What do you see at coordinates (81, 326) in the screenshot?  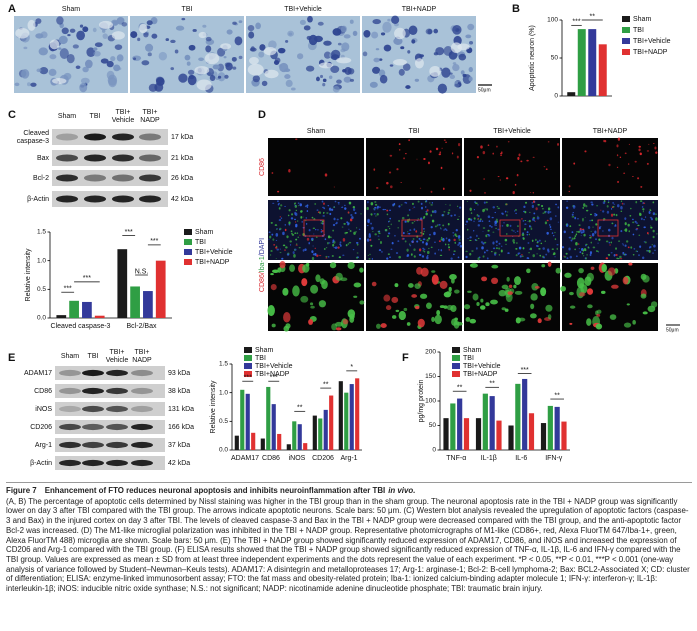 I see `x-tick-label: Cleaved caspase-3` at bounding box center [81, 326].